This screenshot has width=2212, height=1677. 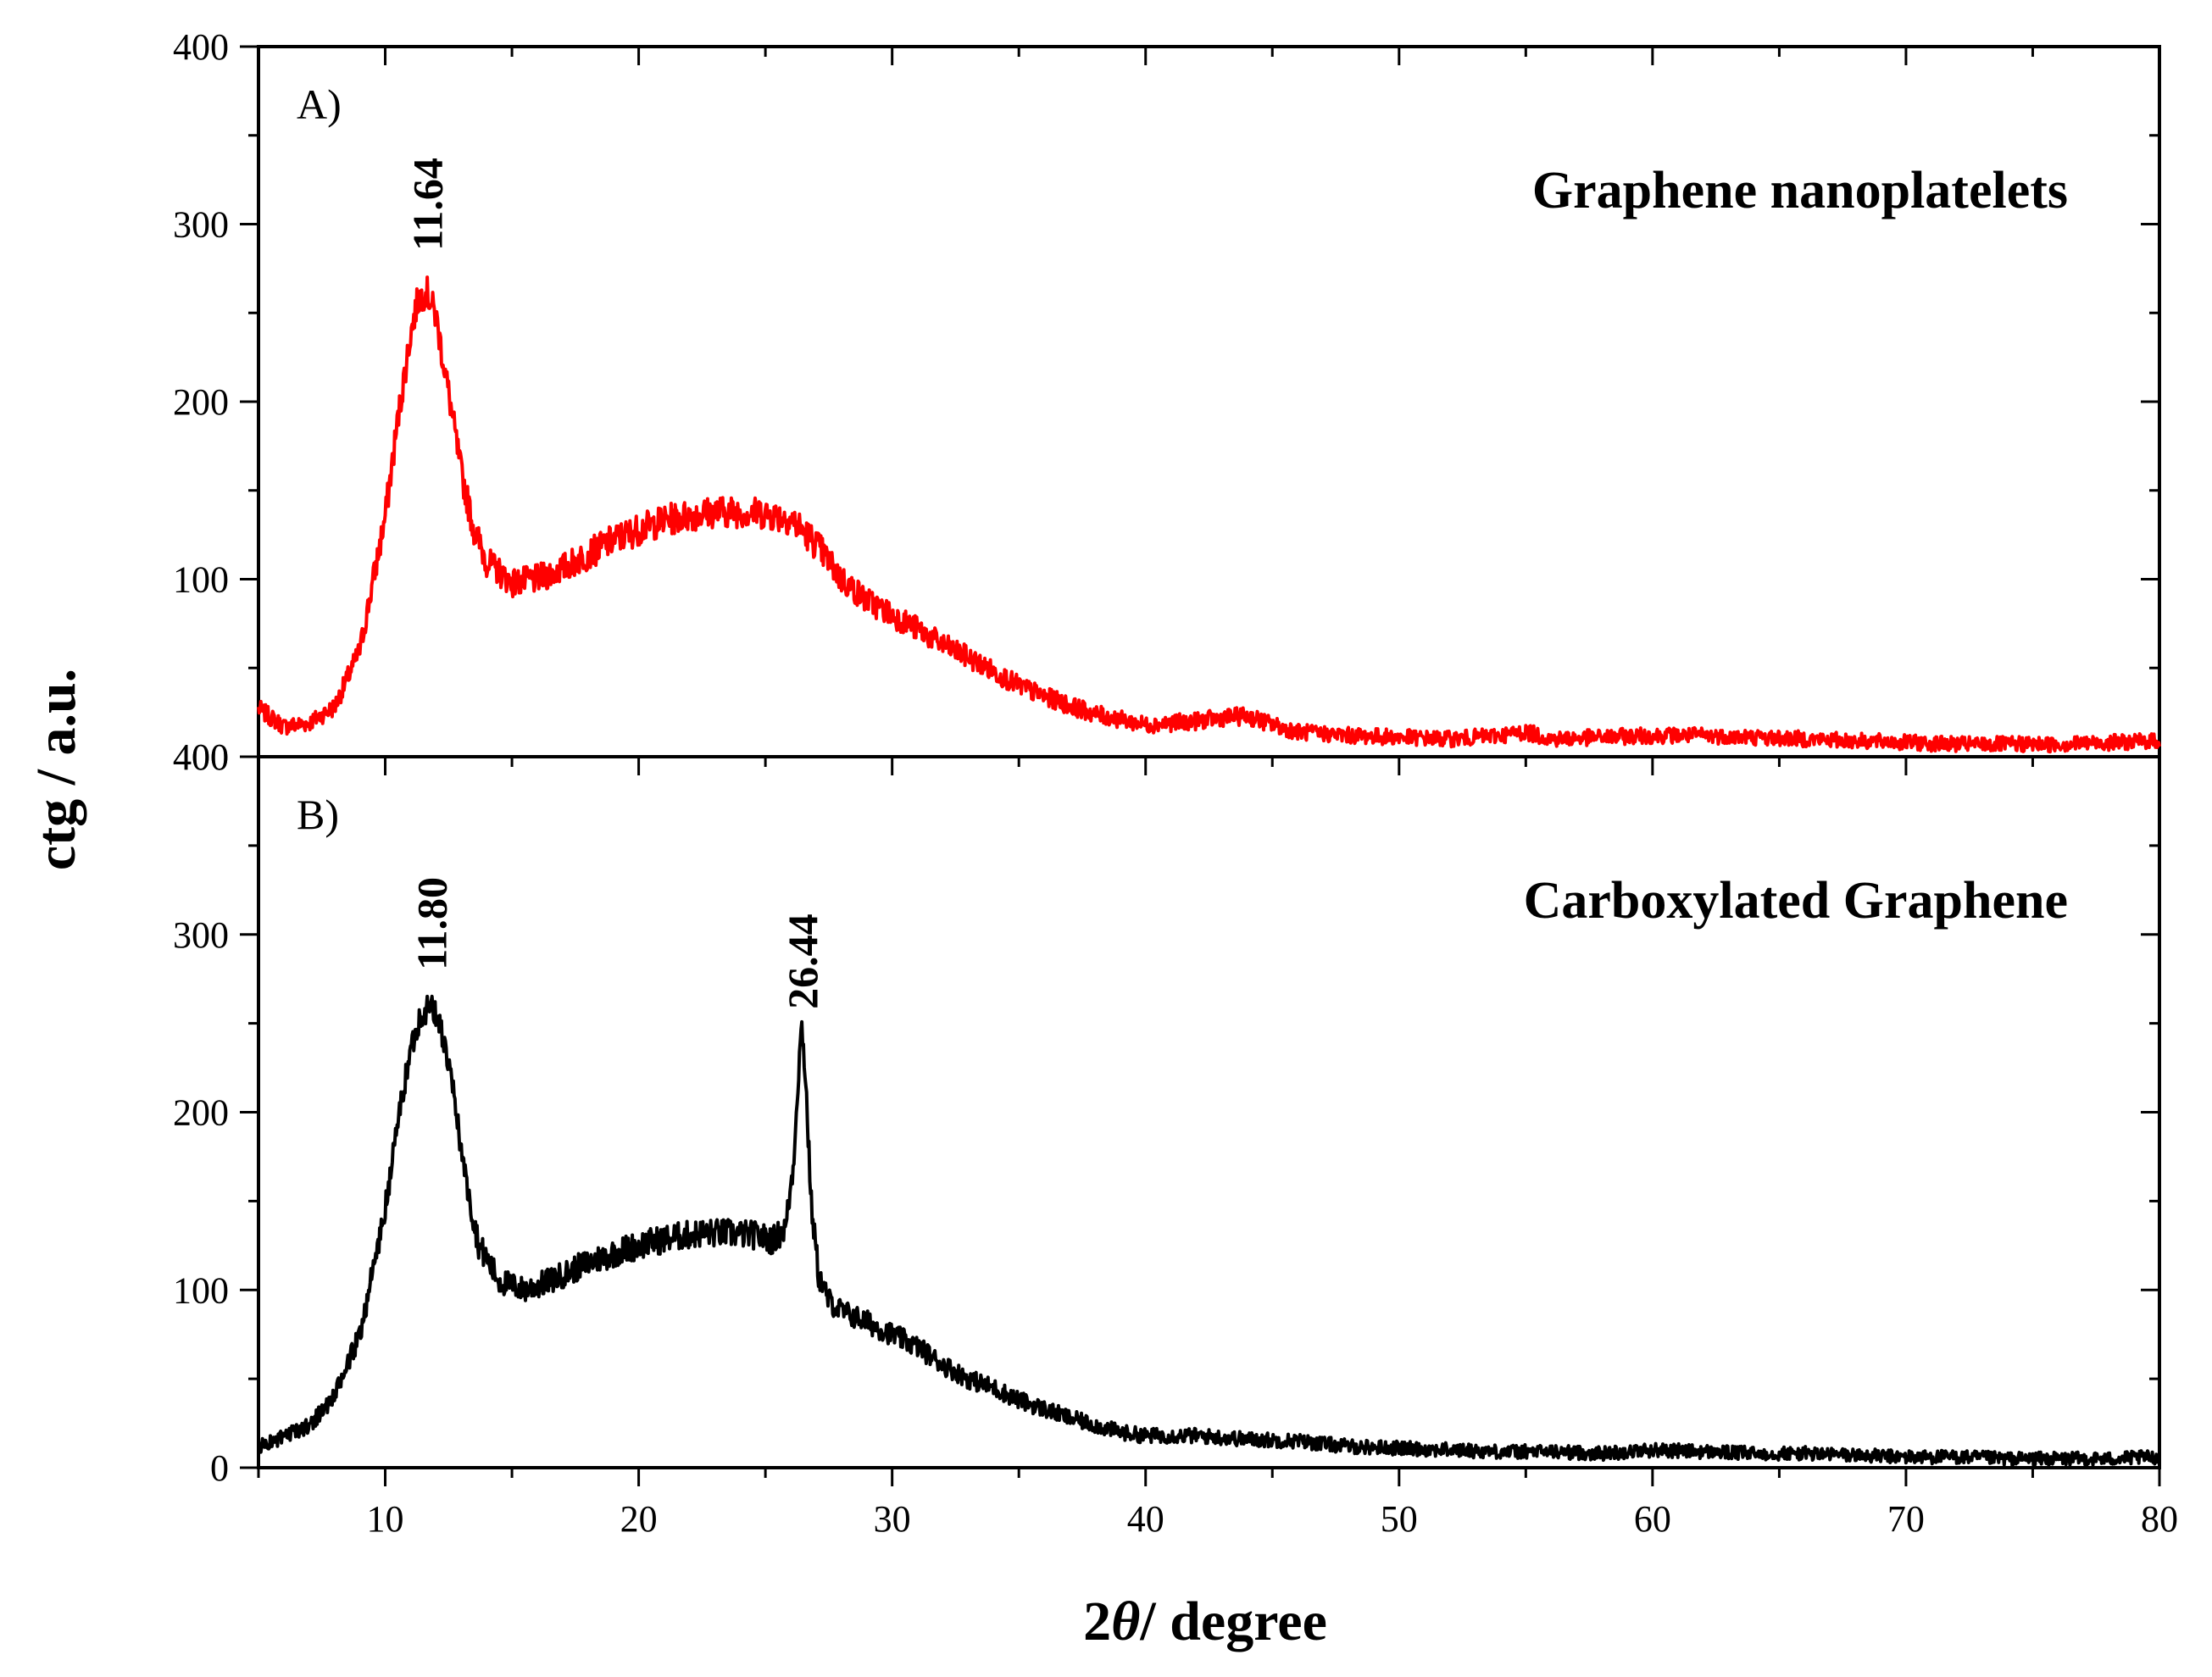 What do you see at coordinates (1145, 1519) in the screenshot?
I see `x-tick-label: 40` at bounding box center [1145, 1519].